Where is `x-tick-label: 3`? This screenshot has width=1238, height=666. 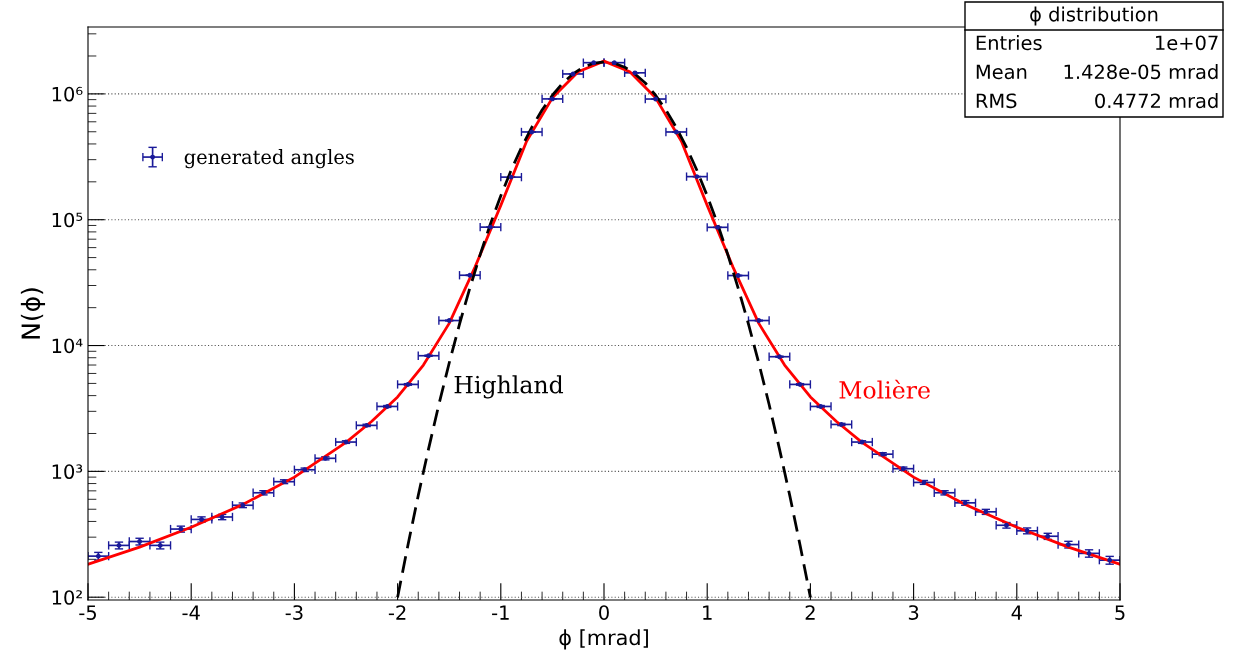 x-tick-label: 3 is located at coordinates (913, 612).